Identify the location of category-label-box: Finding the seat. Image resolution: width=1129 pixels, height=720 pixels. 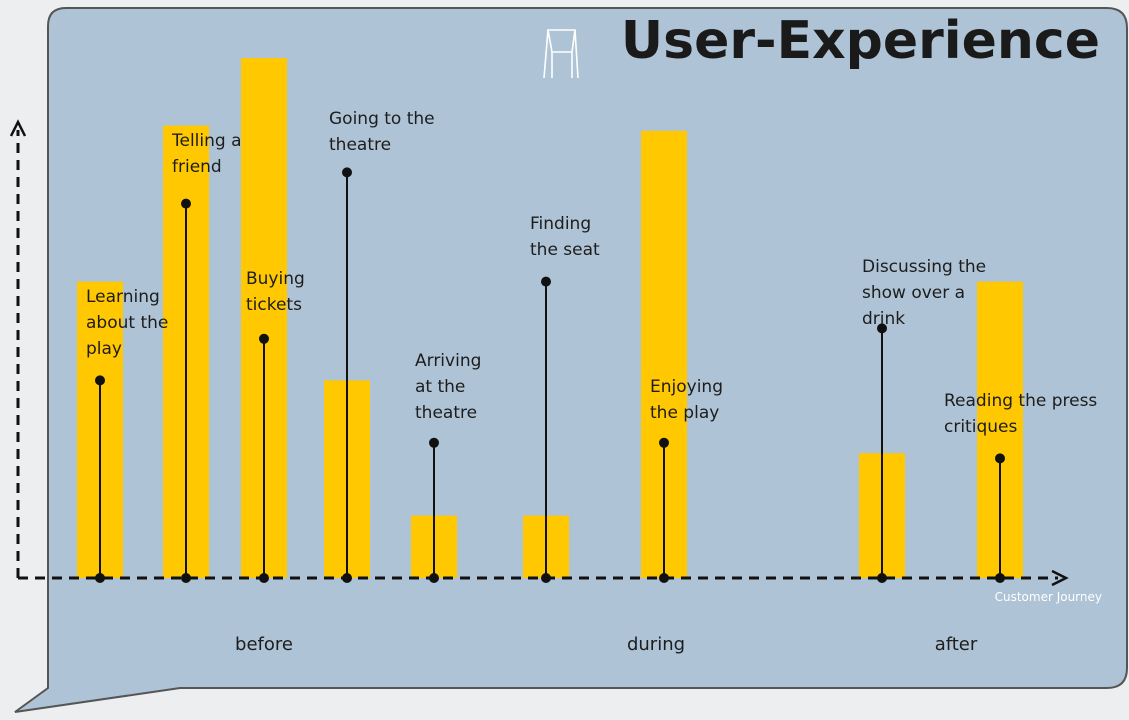
(565, 237).